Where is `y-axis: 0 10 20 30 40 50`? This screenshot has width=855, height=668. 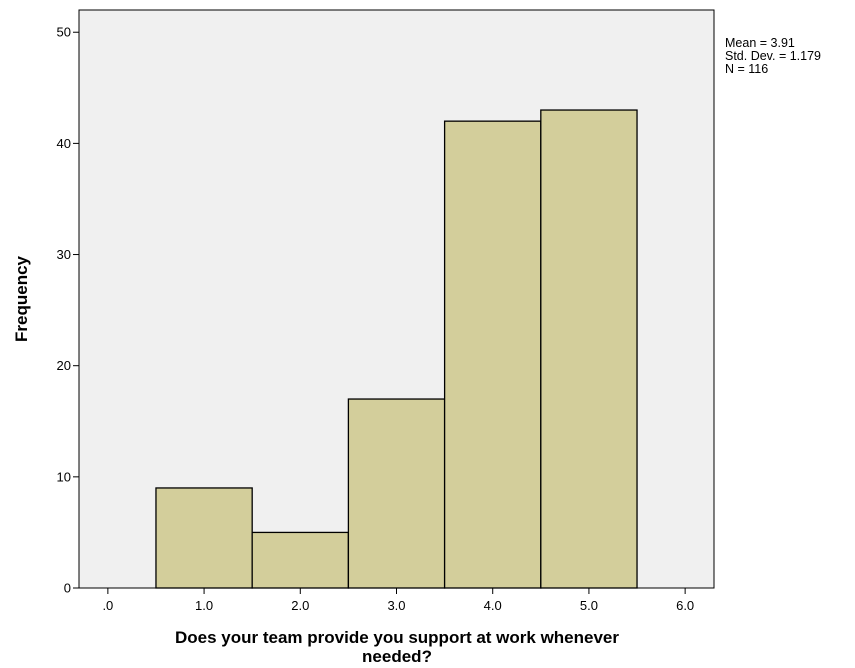
y-axis: 0 10 20 30 40 50 is located at coordinates (68, 310).